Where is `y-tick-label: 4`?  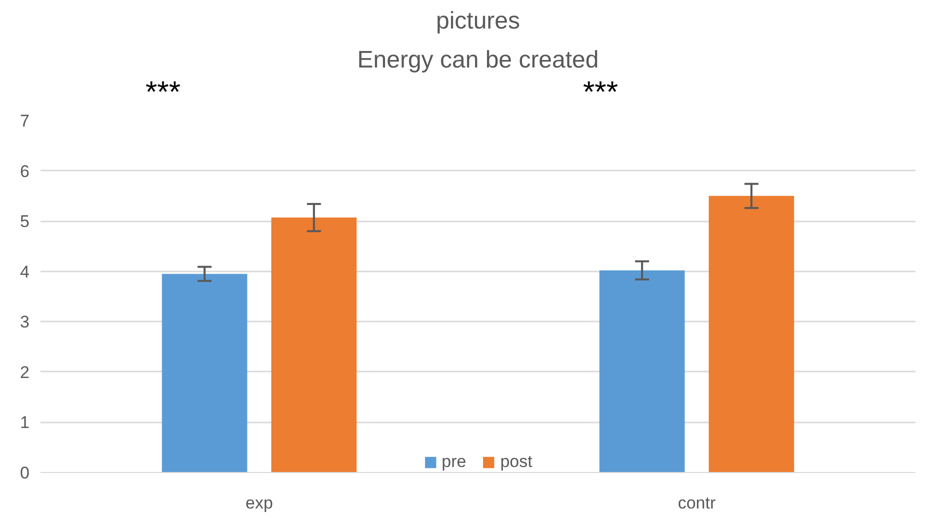 y-tick-label: 4 is located at coordinates (25, 272).